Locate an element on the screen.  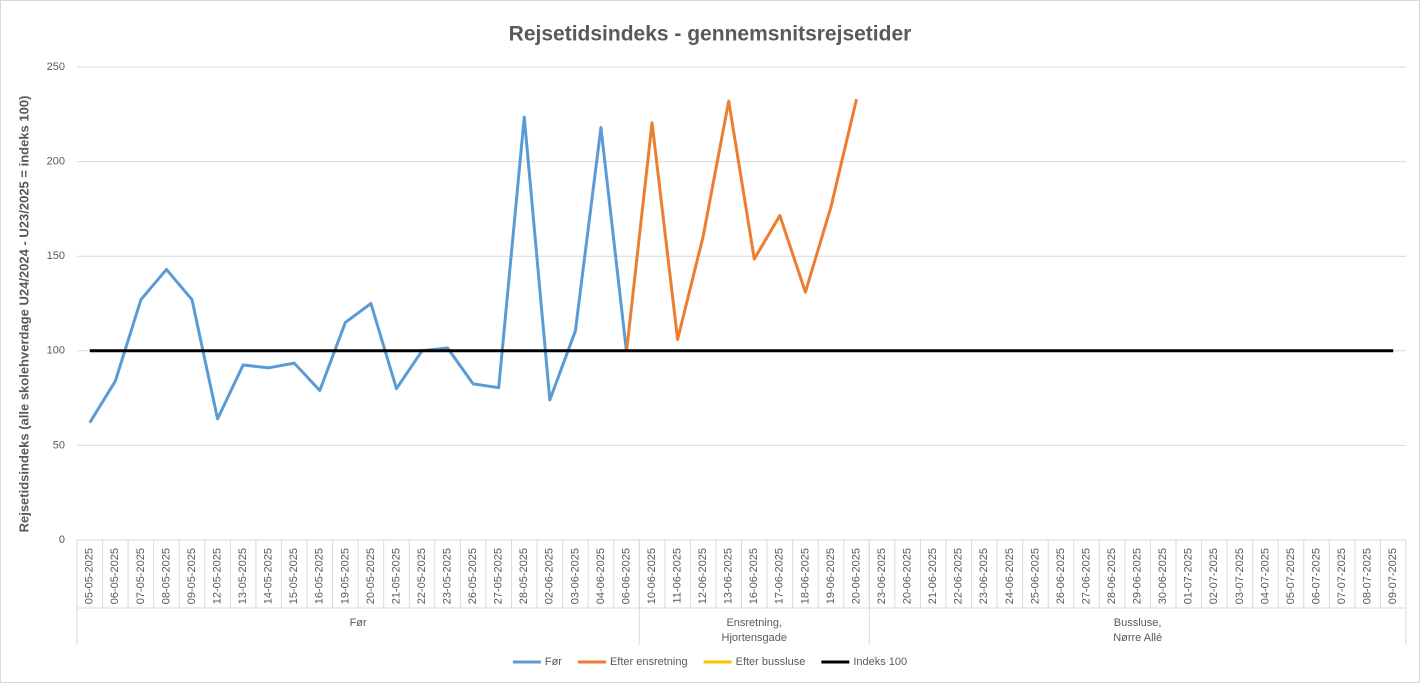
x-tick-label: 24-06-2025 is located at coordinates (1010, 576).